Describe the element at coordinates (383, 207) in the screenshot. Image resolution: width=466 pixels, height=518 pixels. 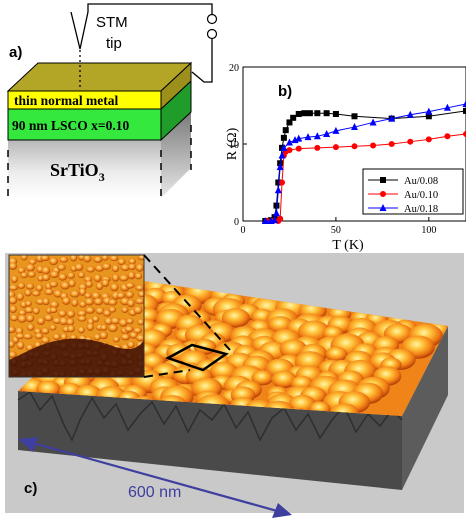
I see `legend-marker` at that location.